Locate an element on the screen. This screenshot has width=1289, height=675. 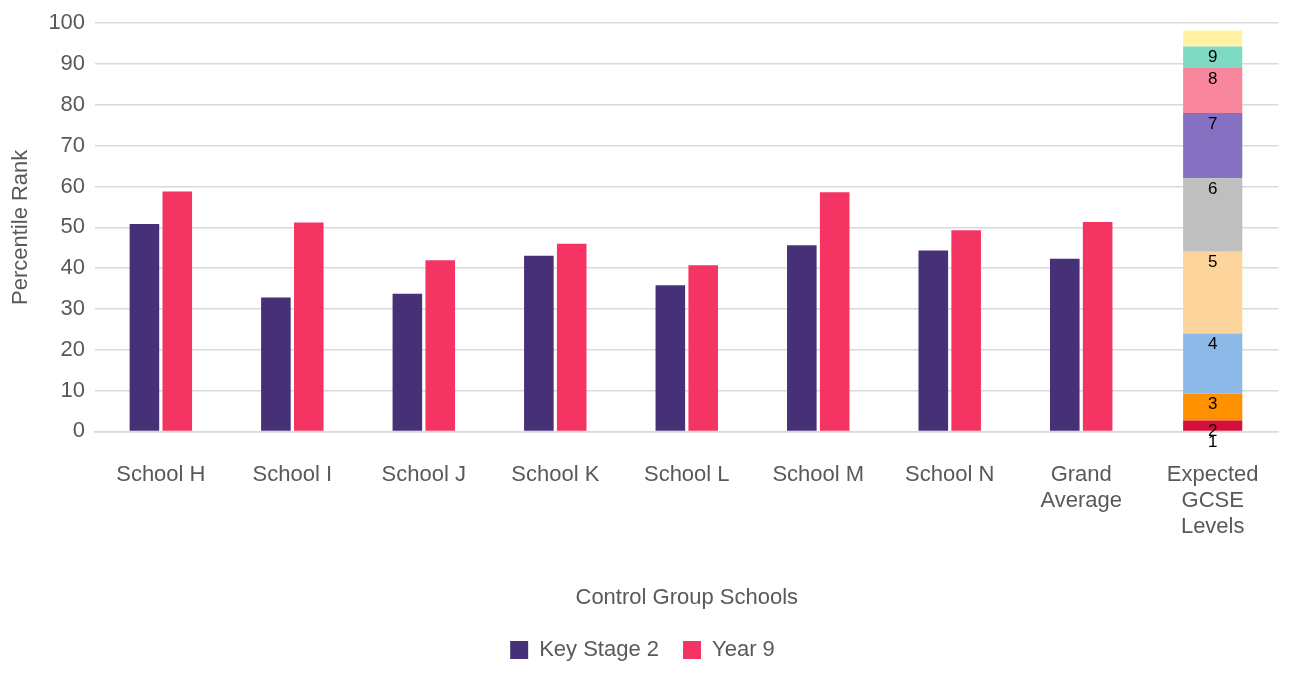
y-tick-label: 20 is located at coordinates (73, 348).